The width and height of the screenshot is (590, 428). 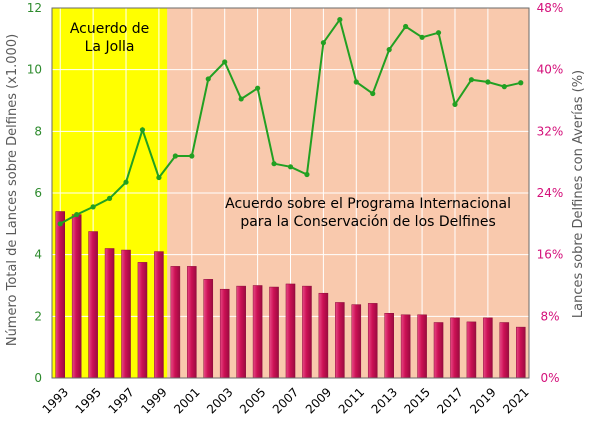 What do you see at coordinates (186, 400) in the screenshot?
I see `x-tick-label: 2001` at bounding box center [186, 400].